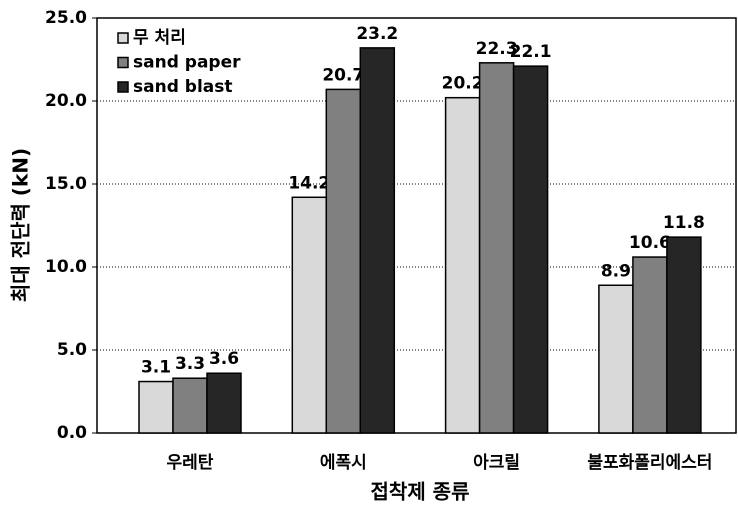 The width and height of the screenshot is (738, 510). I want to click on data-label: 8.9, so click(616, 271).